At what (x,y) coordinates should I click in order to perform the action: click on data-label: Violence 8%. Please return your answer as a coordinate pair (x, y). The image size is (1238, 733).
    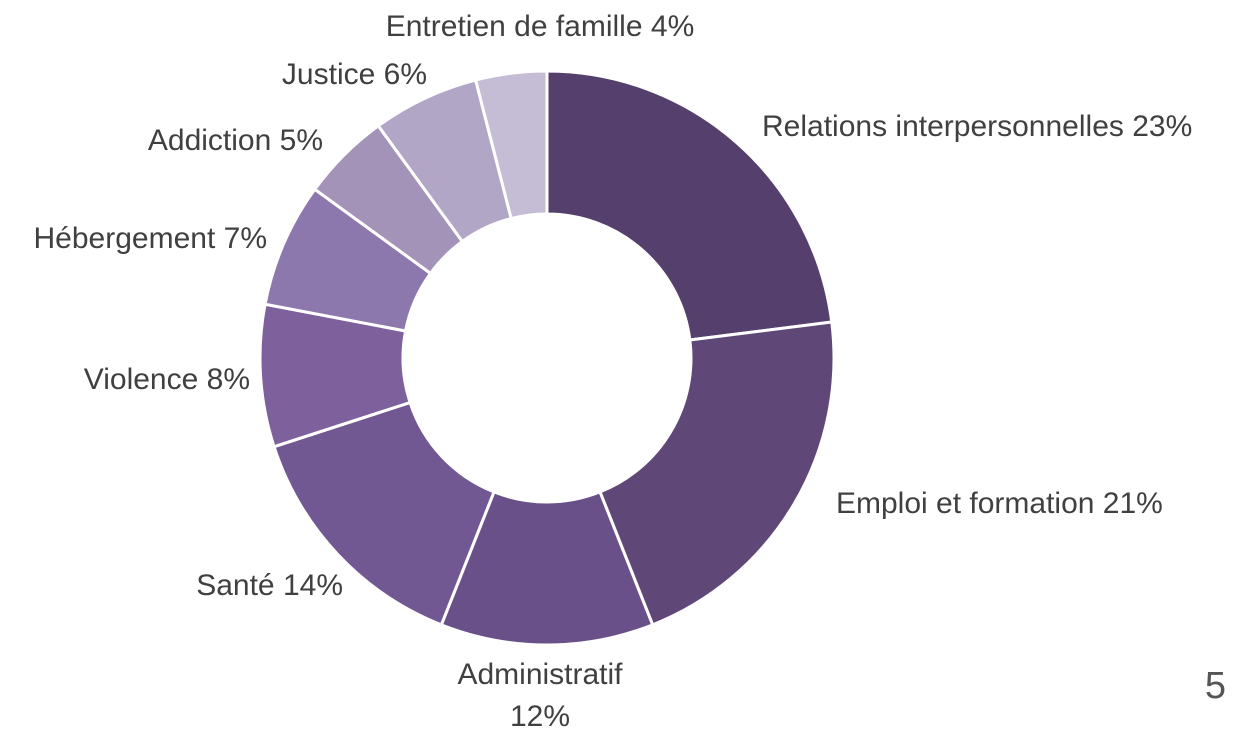
    Looking at the image, I should click on (167, 379).